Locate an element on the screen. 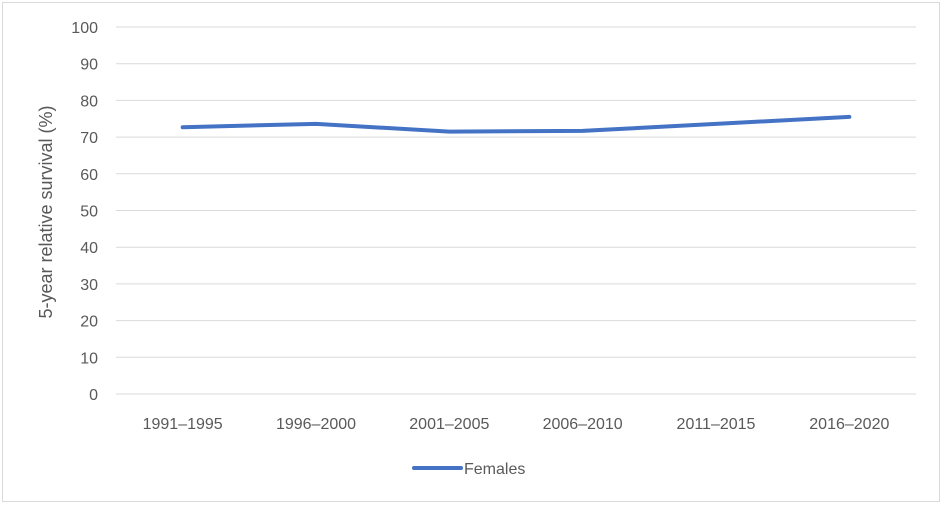 This screenshot has width=944, height=506. y-tick-labels: 0 10 20 30 40 50 60 70 80 90 100 is located at coordinates (84, 212).